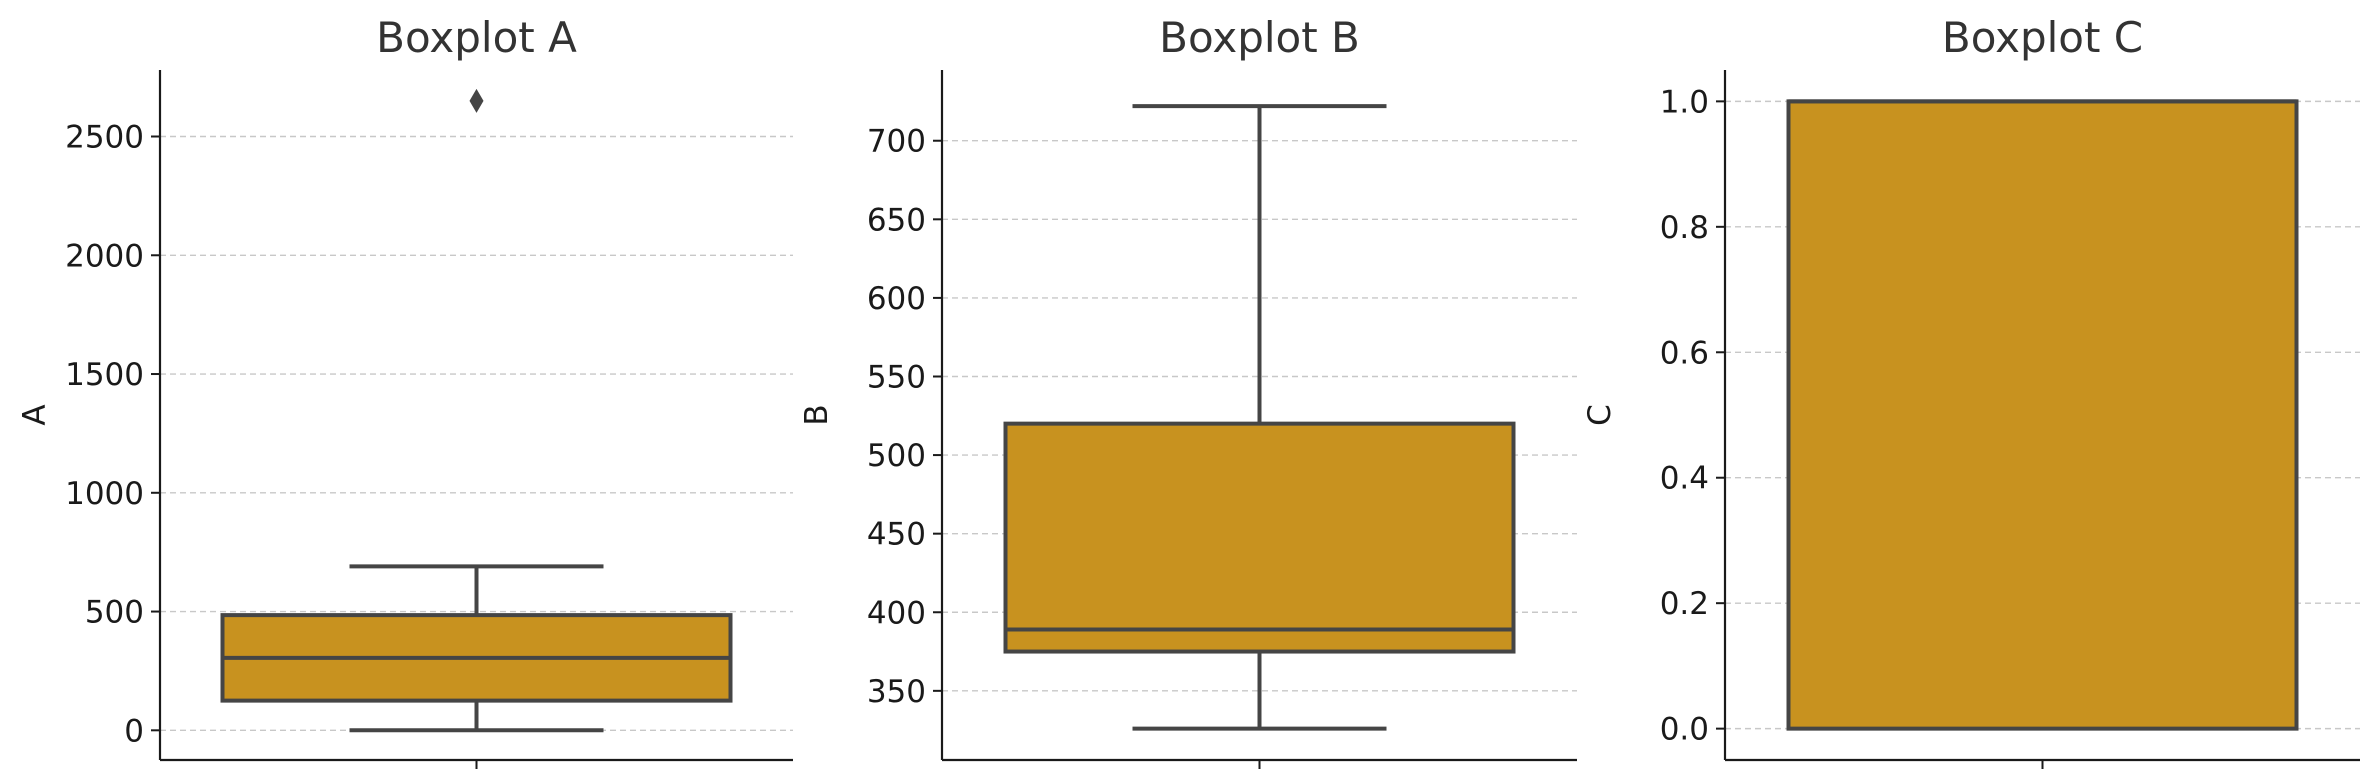 The height and width of the screenshot is (780, 2379). I want to click on y-tick-label: 0.6, so click(1684, 353).